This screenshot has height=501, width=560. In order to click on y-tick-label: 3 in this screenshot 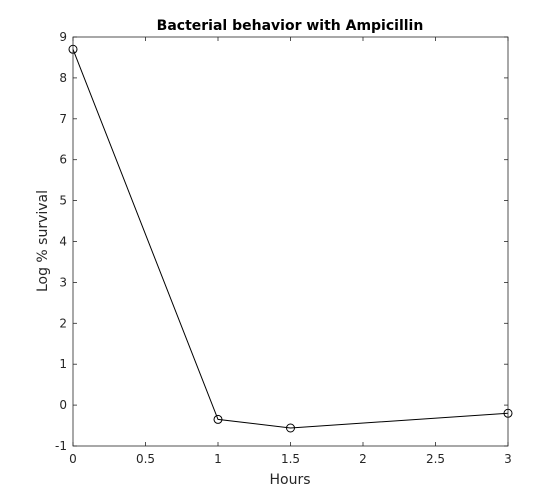, I will do `click(63, 282)`.